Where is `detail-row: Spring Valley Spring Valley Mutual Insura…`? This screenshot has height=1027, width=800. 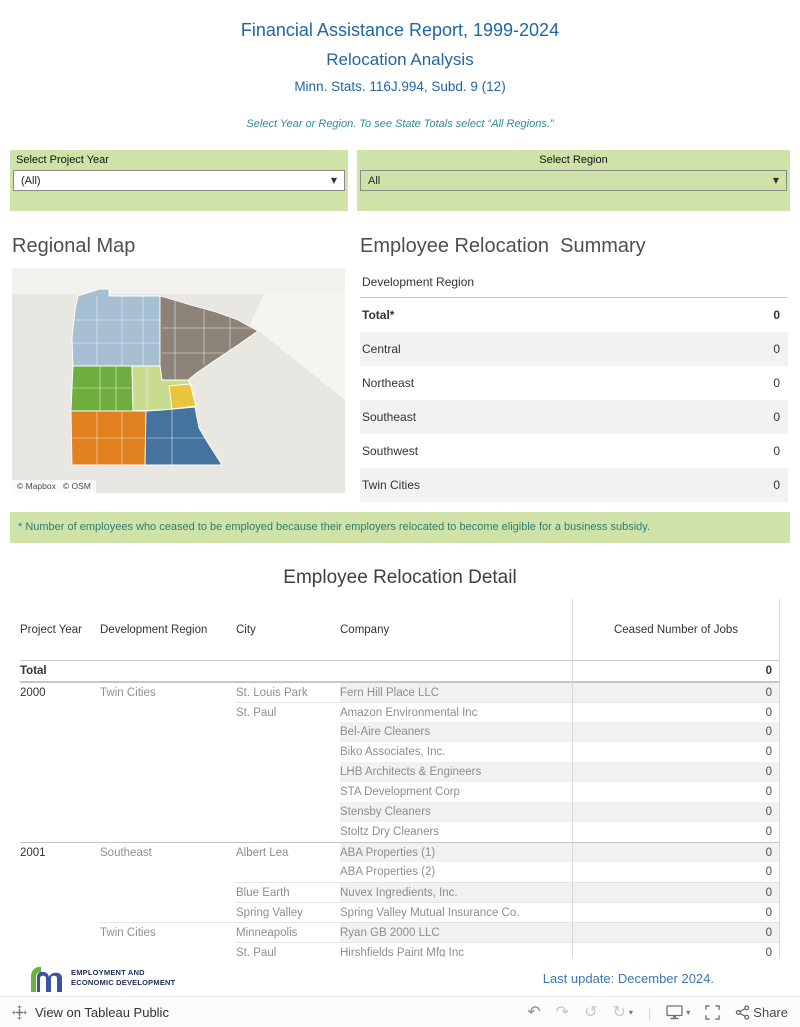
detail-row: Spring Valley Spring Valley Mutual Insura… is located at coordinates (400, 912).